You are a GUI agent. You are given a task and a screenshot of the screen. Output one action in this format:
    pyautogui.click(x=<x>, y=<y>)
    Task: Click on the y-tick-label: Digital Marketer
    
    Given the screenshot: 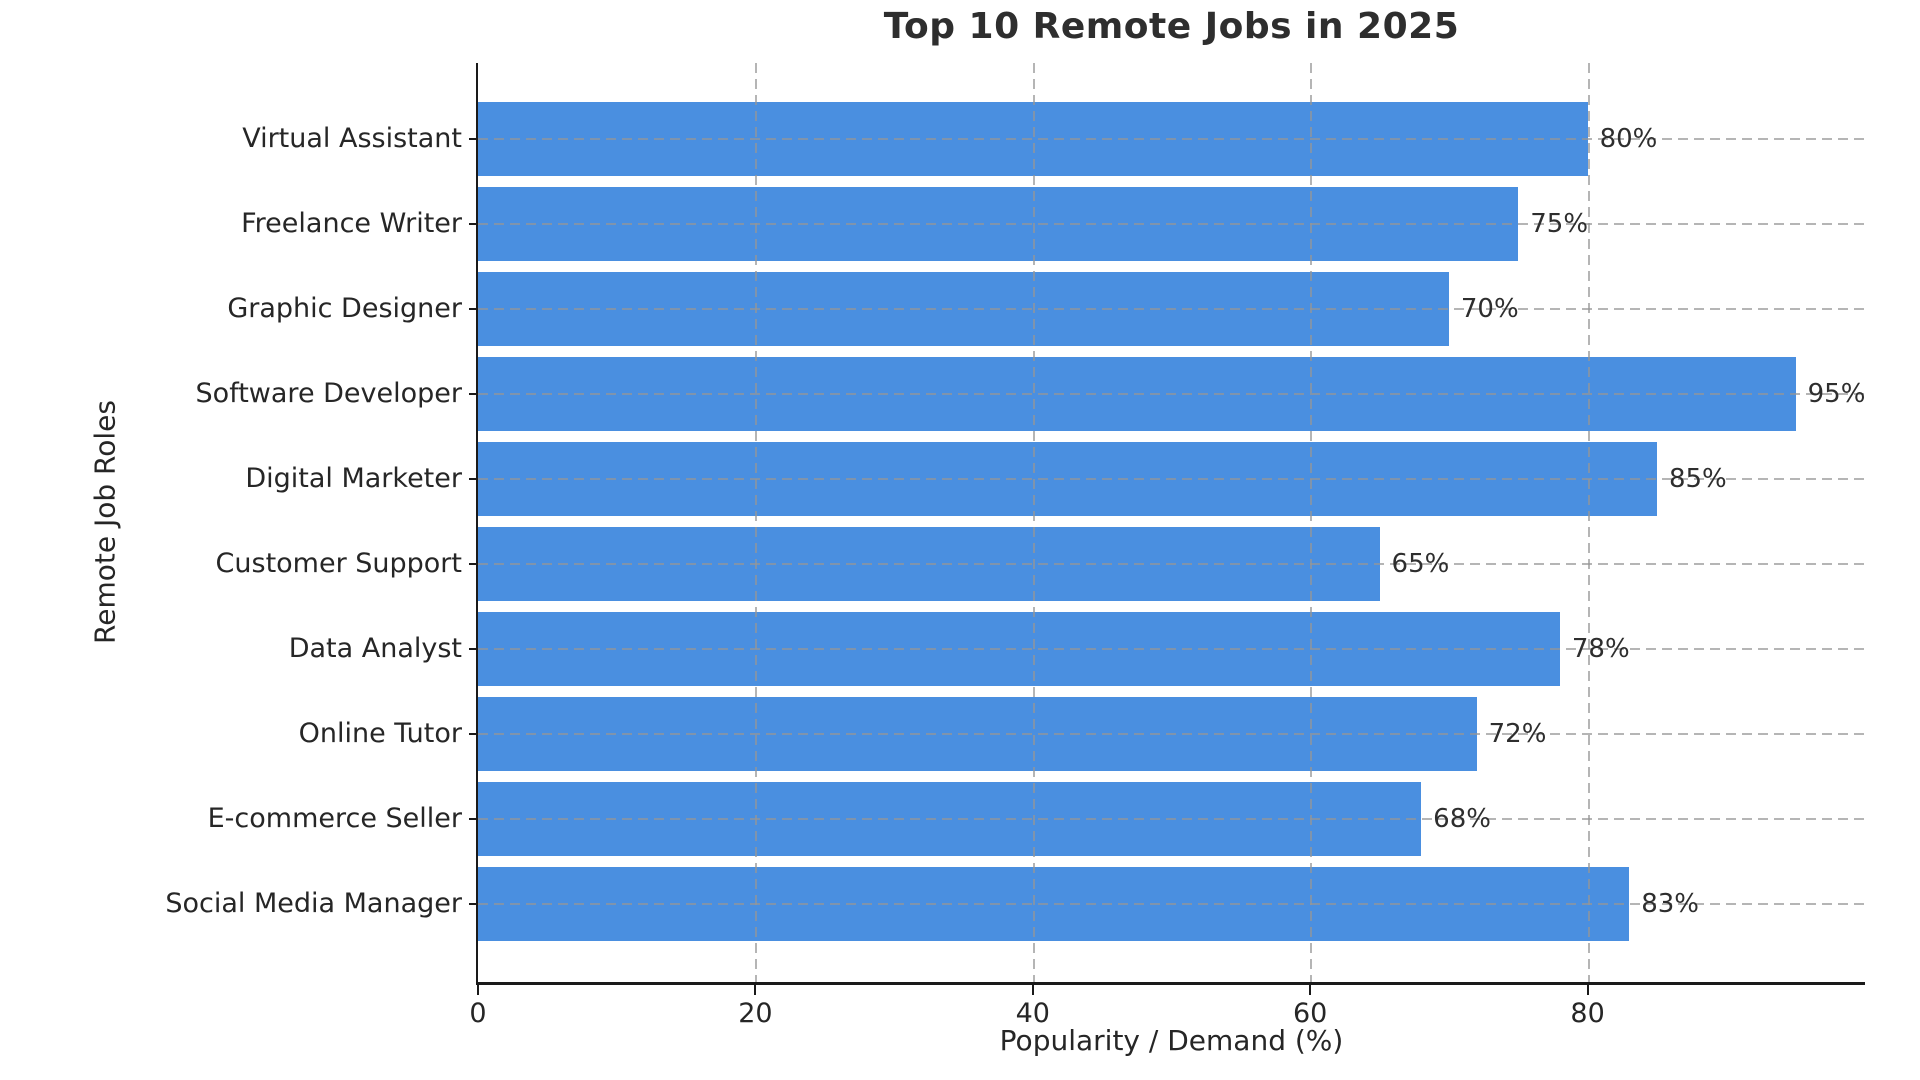 What is the action you would take?
    pyautogui.click(x=353, y=478)
    